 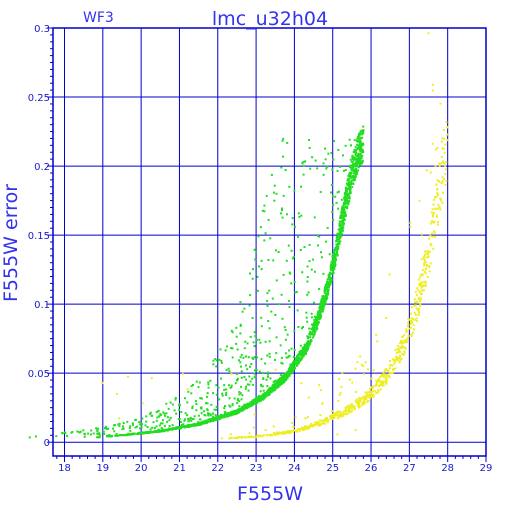 I want to click on y-tick-label: 0, so click(x=47, y=443).